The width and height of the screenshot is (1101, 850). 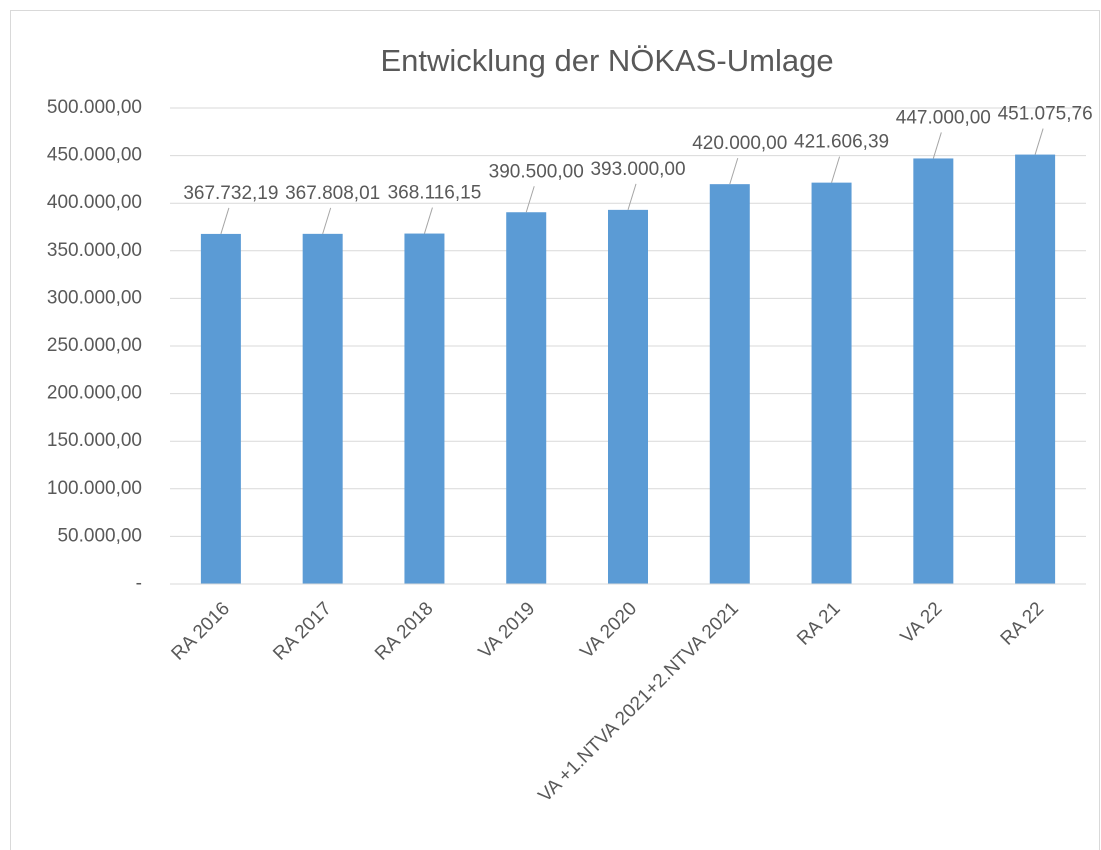 I want to click on y-tick-label: 350.000,00, so click(x=94, y=250).